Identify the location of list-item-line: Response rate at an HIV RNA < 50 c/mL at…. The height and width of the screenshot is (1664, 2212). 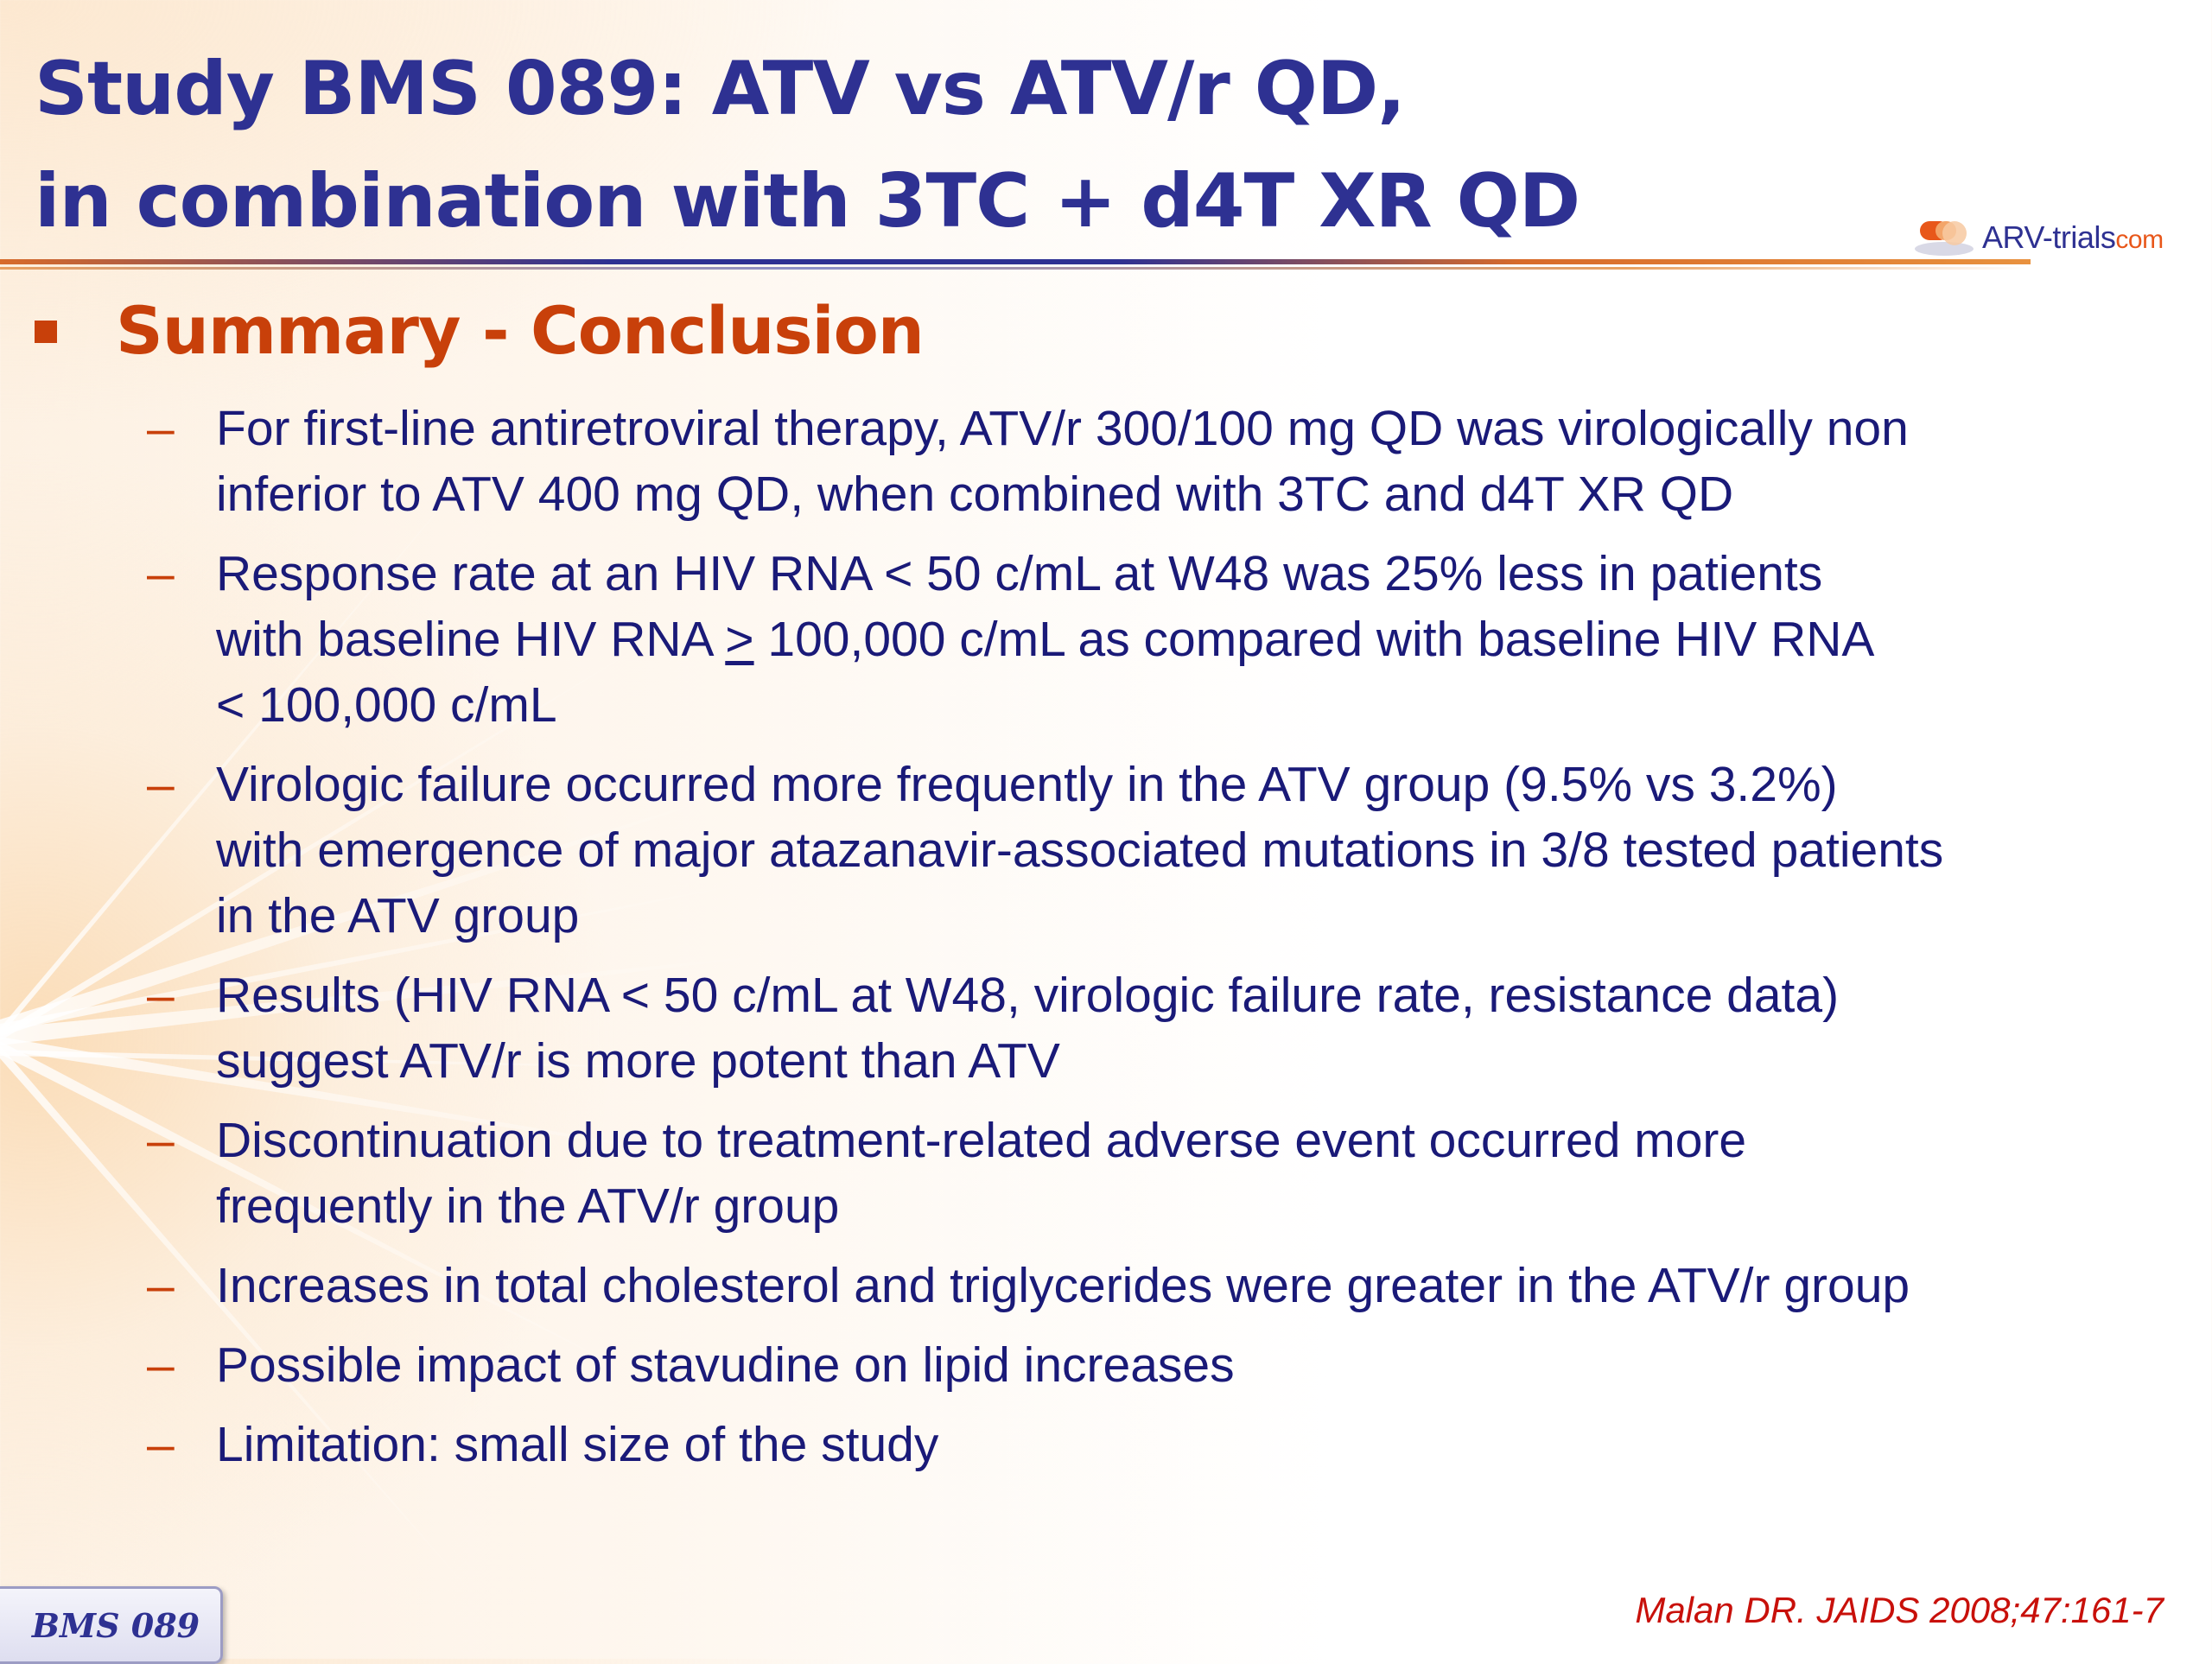
(1019, 573).